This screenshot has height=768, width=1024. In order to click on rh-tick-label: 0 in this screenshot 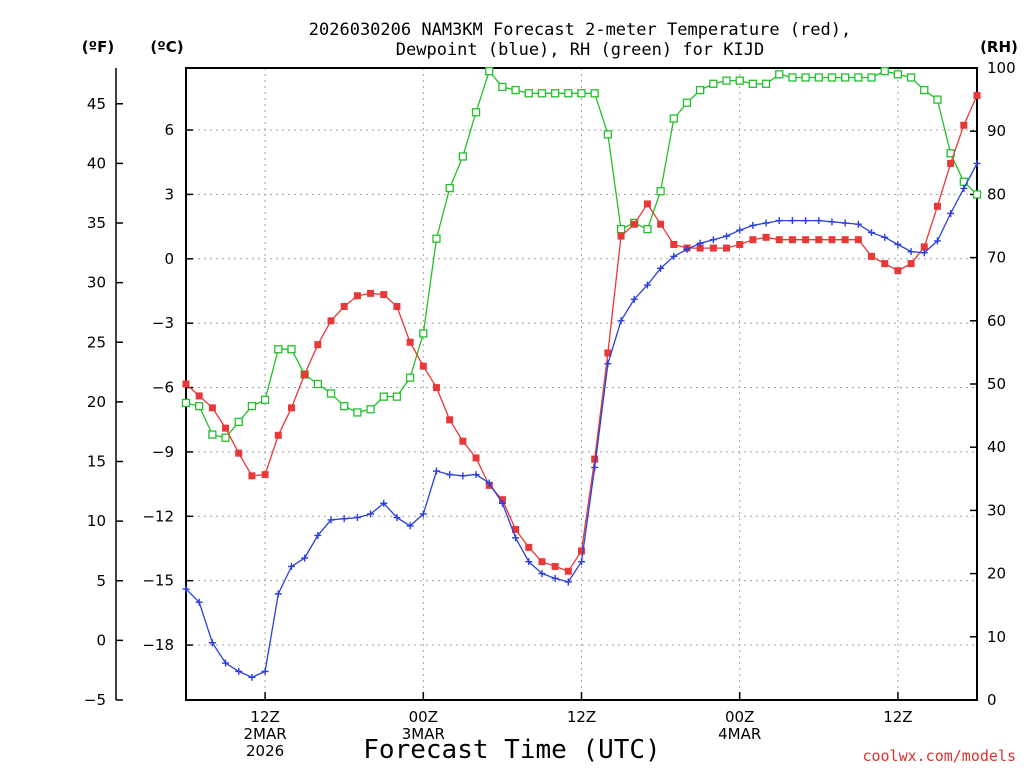, I will do `click(992, 700)`.